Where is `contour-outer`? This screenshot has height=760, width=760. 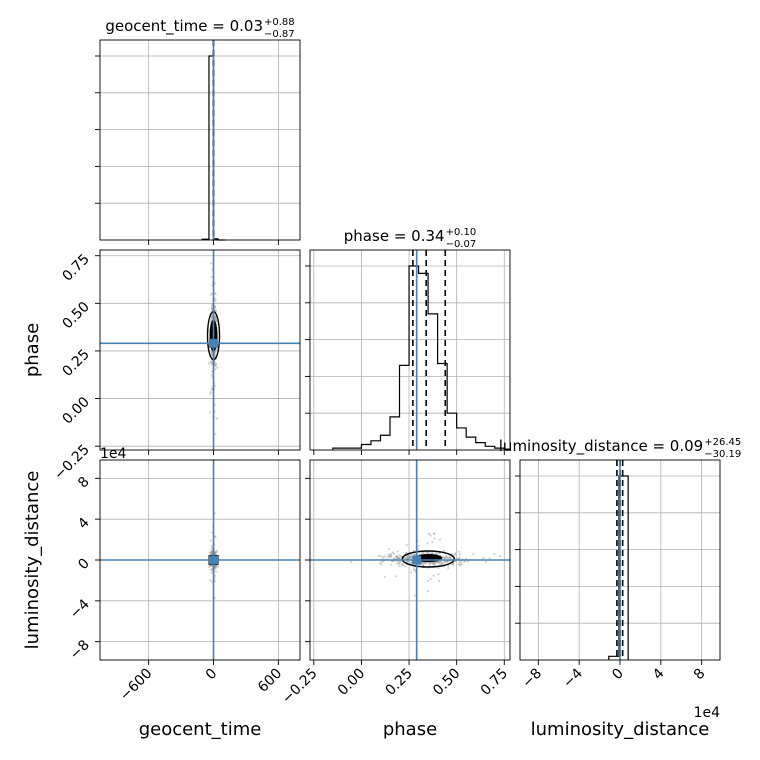 contour-outer is located at coordinates (428, 559).